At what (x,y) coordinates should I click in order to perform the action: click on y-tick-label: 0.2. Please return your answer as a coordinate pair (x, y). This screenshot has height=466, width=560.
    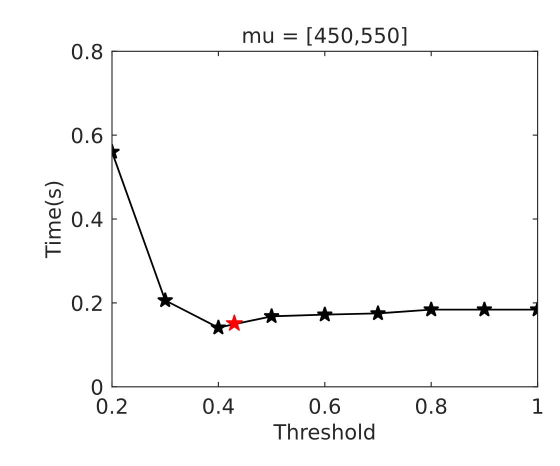
    Looking at the image, I should click on (87, 303).